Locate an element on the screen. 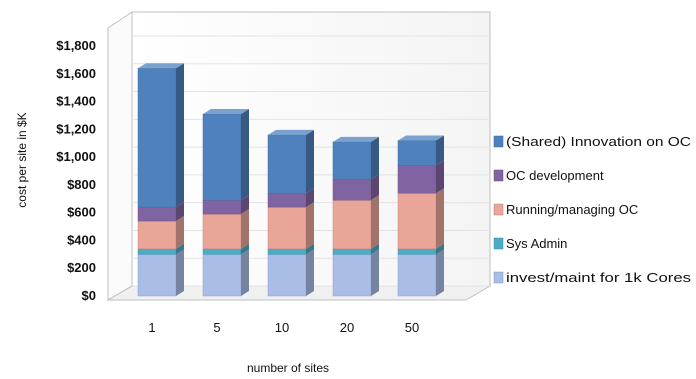 The height and width of the screenshot is (379, 696). y-tick-label: $0 is located at coordinates (89, 295).